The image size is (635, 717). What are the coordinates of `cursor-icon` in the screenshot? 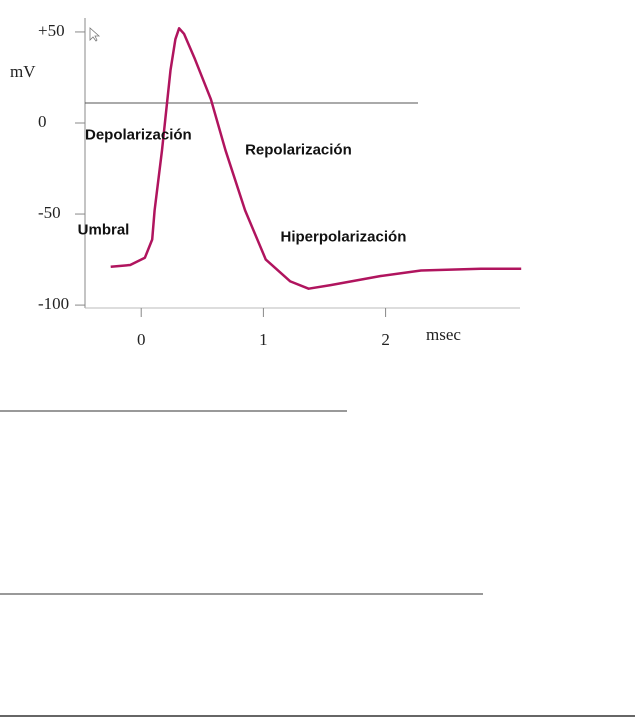 It's located at (95, 34).